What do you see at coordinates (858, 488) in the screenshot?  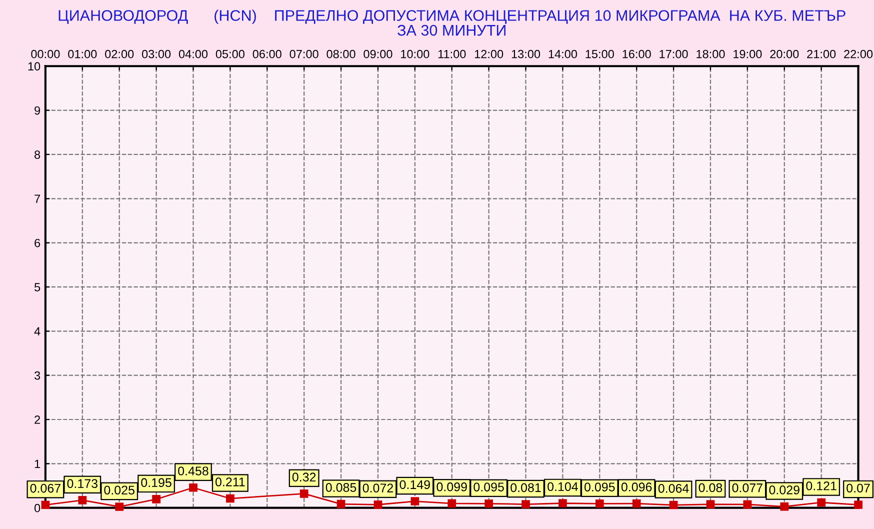 I see `data-label: 0.07` at bounding box center [858, 488].